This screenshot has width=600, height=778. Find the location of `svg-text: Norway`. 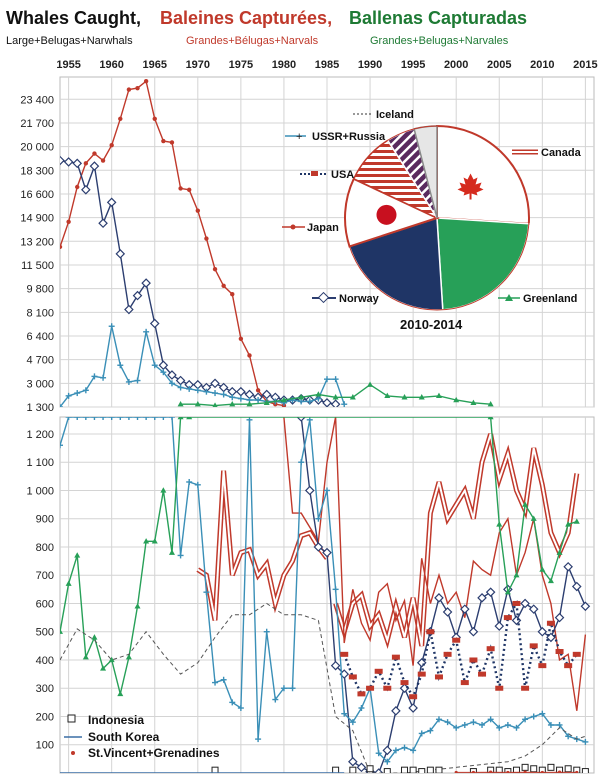

svg-text: Norway is located at coordinates (359, 299).